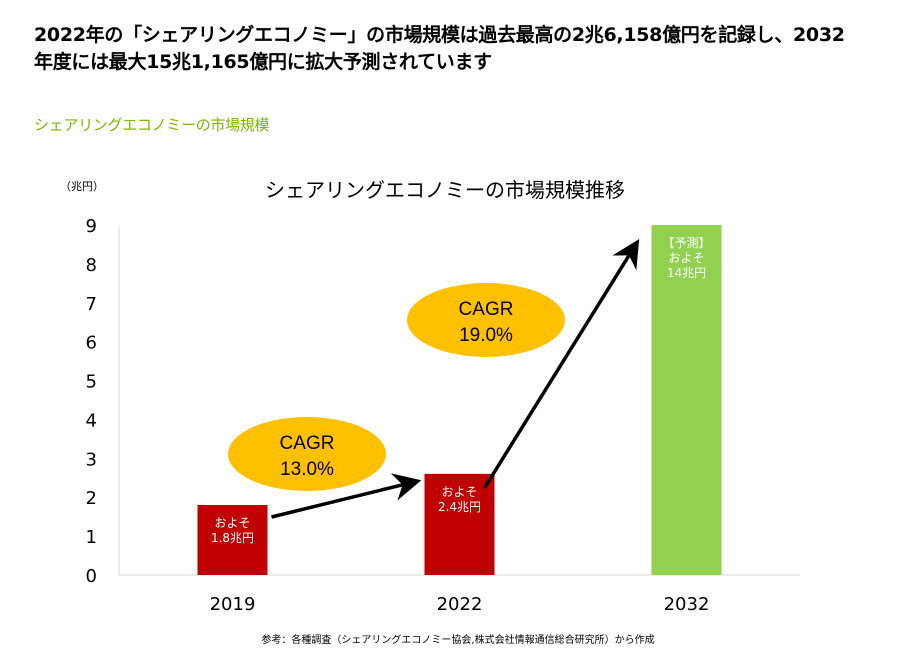  I want to click on bar-2022, so click(459, 524).